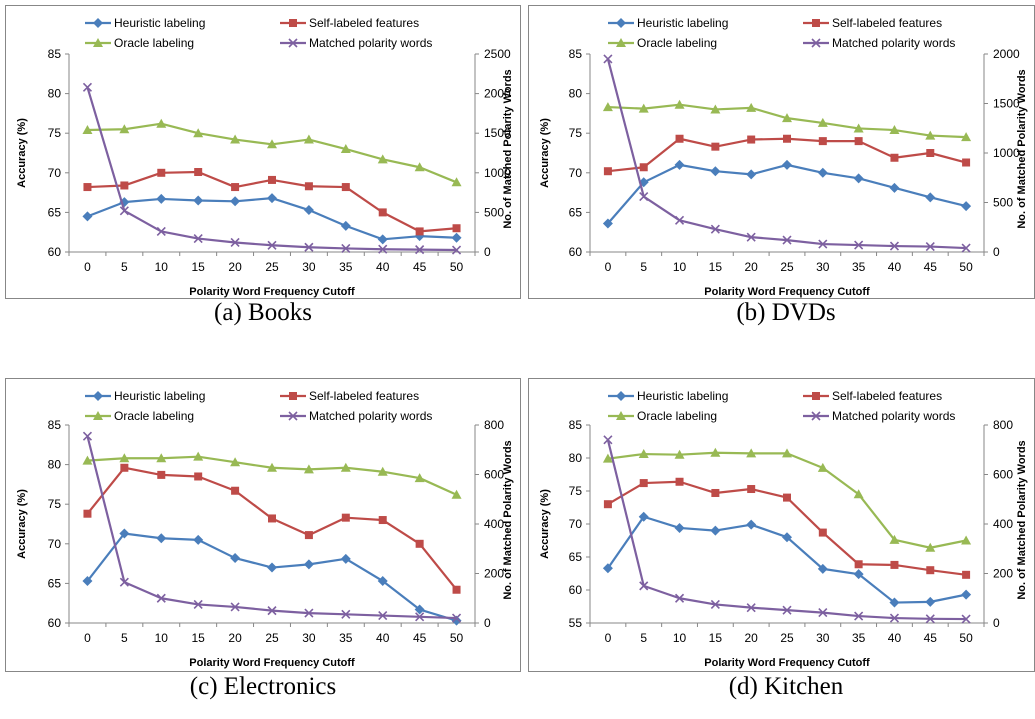  Describe the element at coordinates (786, 686) in the screenshot. I see `chart-caption: (d) Kitchen` at that location.